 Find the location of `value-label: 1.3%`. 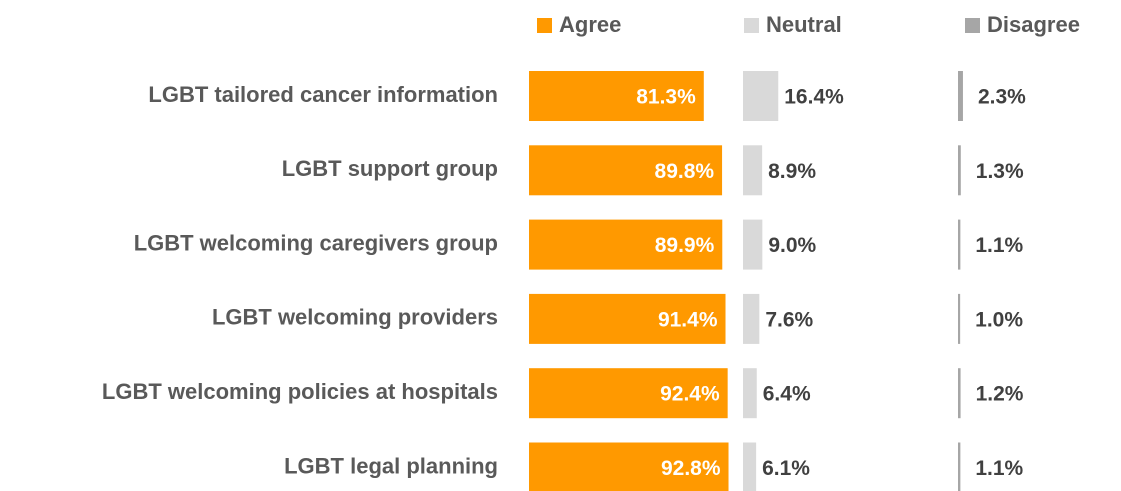

value-label: 1.3% is located at coordinates (1000, 171).